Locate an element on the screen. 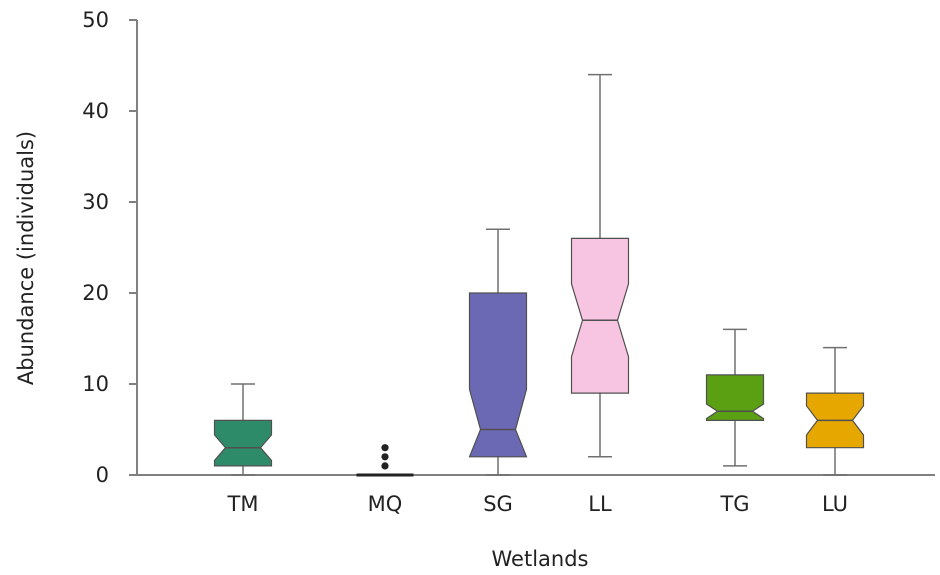 This screenshot has width=940, height=575. box-tg is located at coordinates (735, 397).